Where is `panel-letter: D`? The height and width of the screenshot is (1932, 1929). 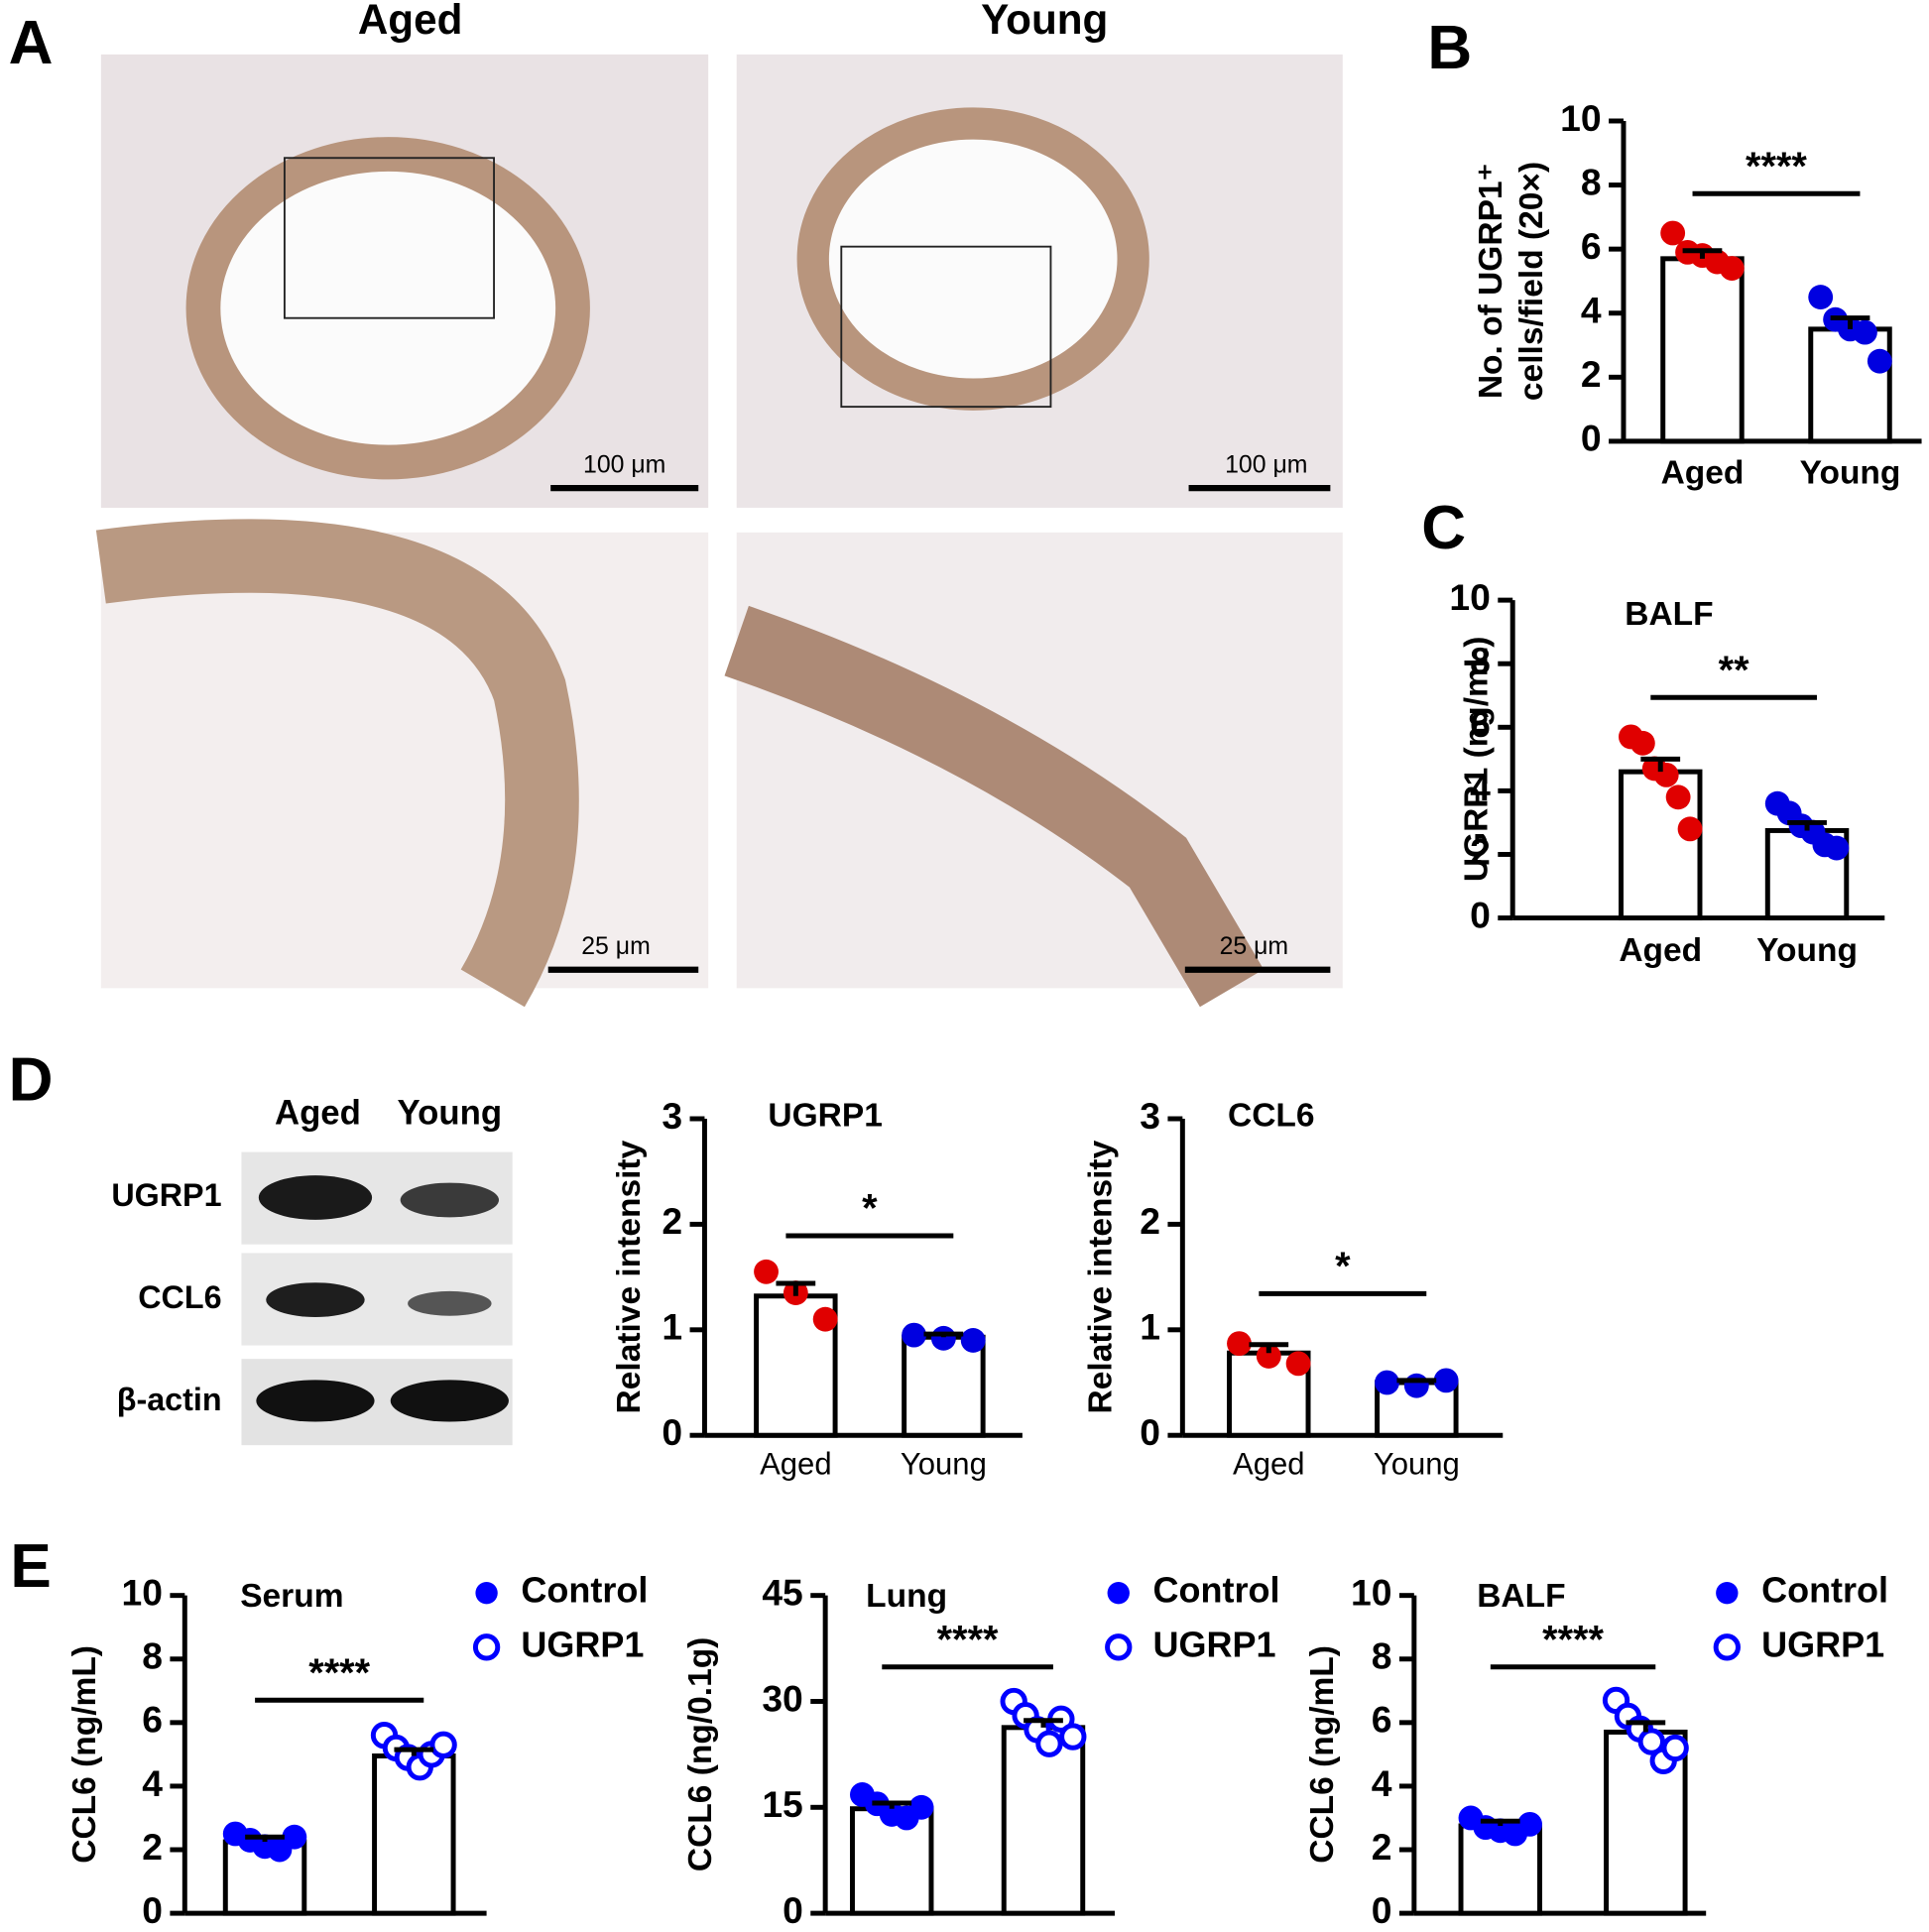
panel-letter: D is located at coordinates (31, 1080).